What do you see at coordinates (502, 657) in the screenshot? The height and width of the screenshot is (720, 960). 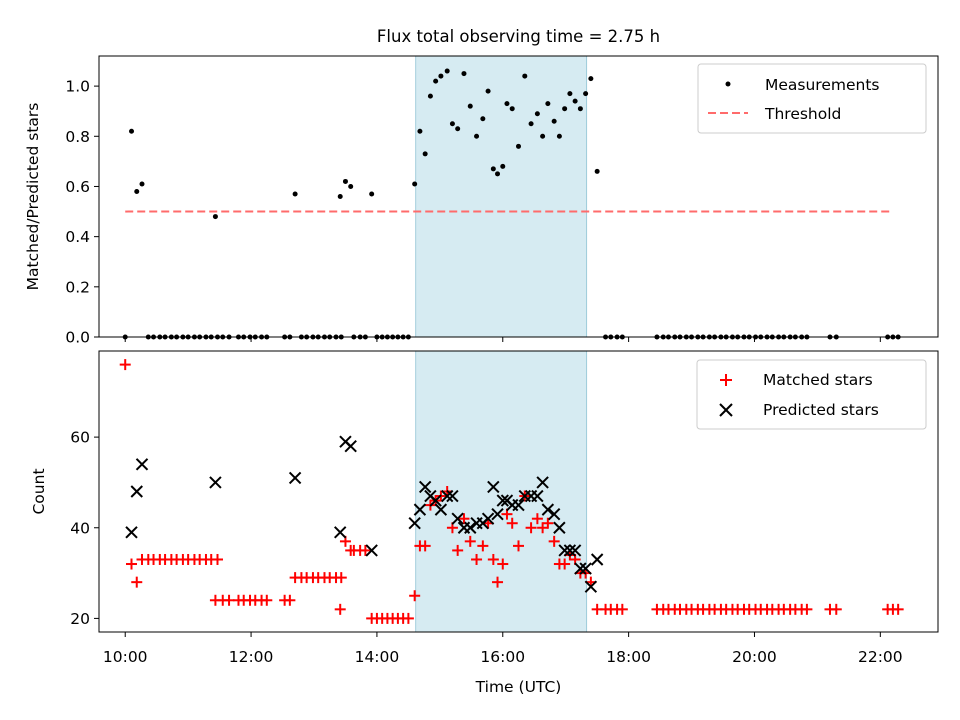 I see `x-tick-label: 16:00` at bounding box center [502, 657].